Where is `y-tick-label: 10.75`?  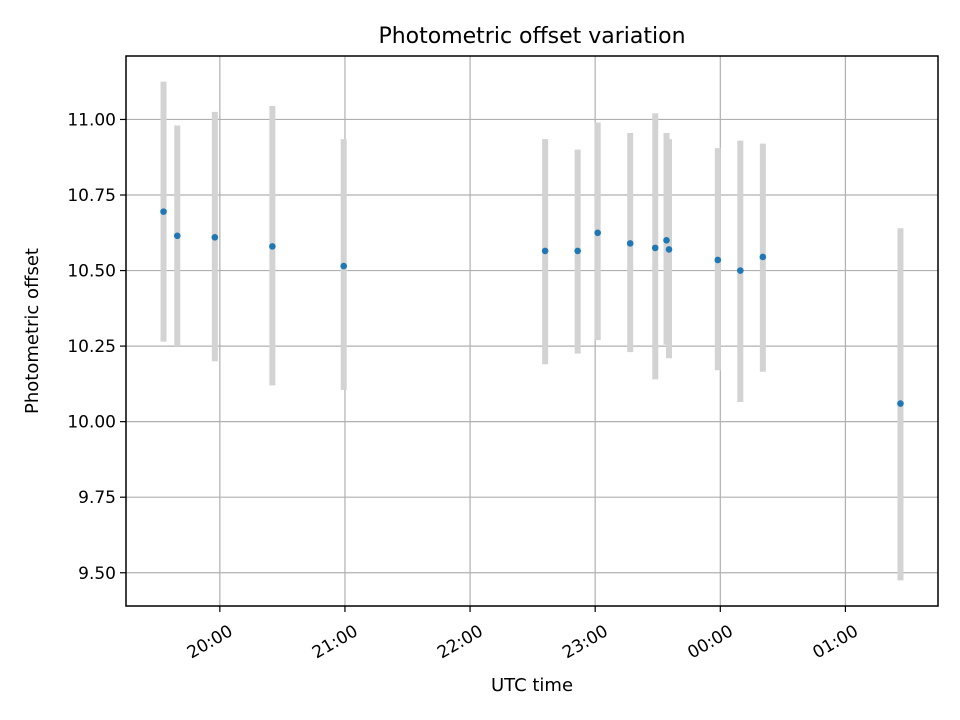 y-tick-label: 10.75 is located at coordinates (91, 196).